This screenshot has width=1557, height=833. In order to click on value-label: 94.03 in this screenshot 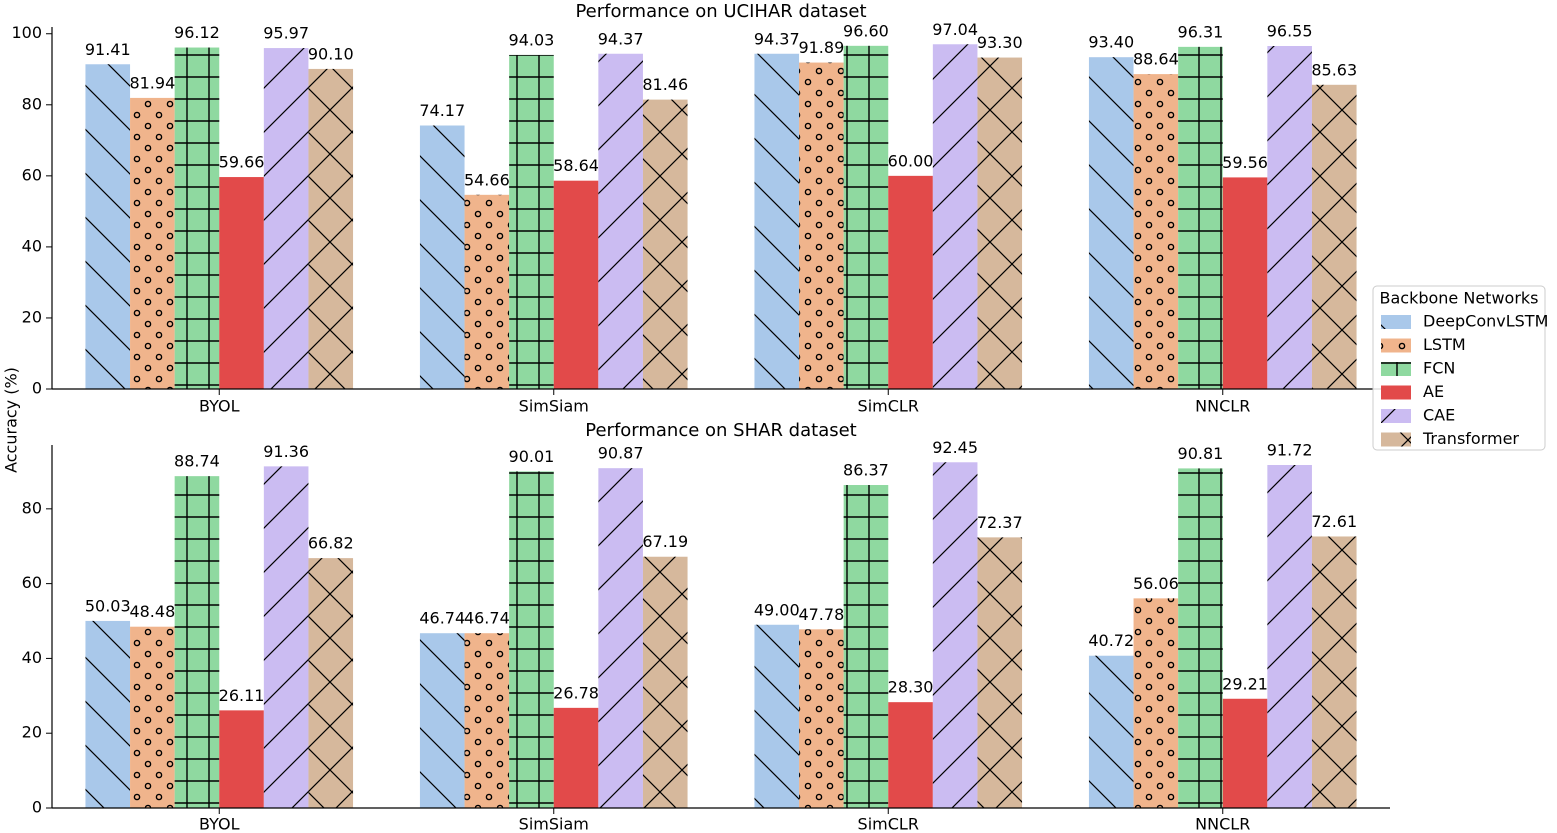, I will do `click(532, 39)`.